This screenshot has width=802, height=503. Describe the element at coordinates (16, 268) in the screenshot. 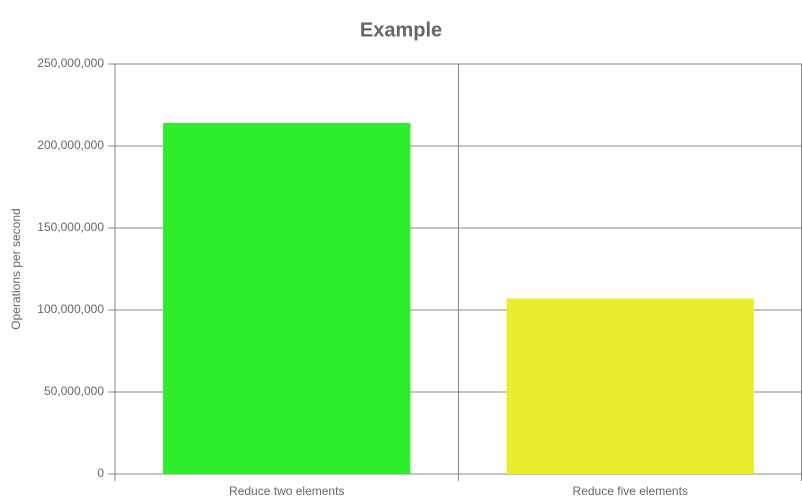

I see `y-axis-label: Operations per second` at that location.